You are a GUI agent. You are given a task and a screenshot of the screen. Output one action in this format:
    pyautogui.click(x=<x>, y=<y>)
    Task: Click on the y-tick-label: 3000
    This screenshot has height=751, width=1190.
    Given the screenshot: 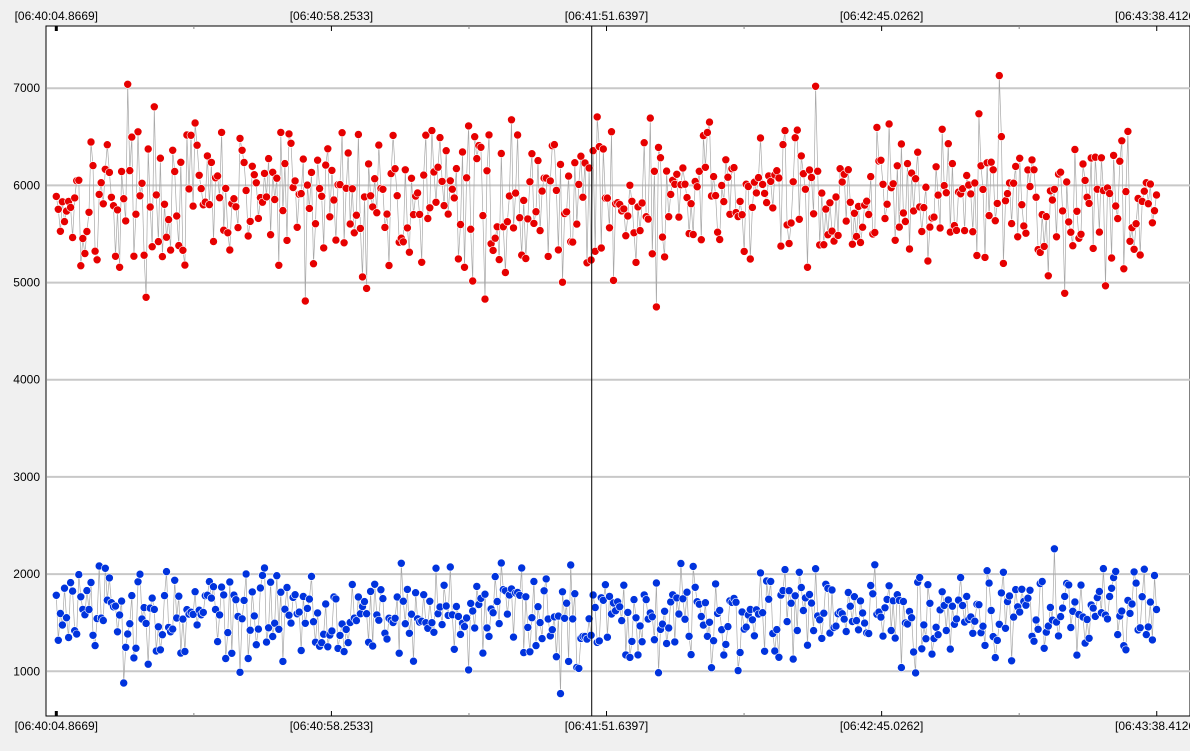 What is the action you would take?
    pyautogui.click(x=26, y=477)
    